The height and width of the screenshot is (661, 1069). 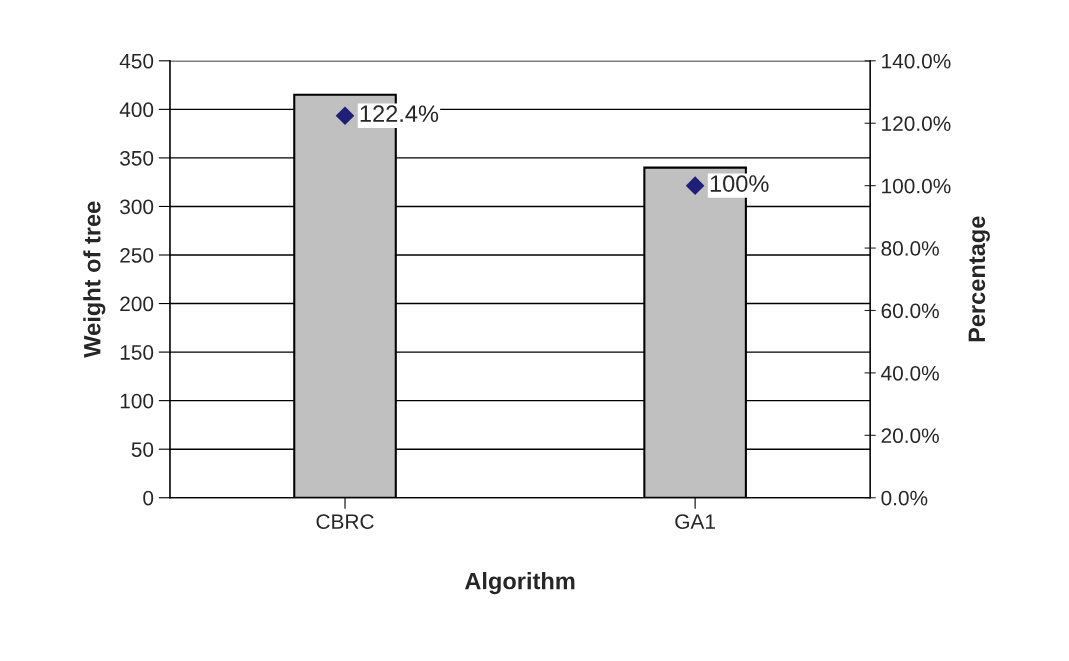 I want to click on y2-tick-label: 120.0%, so click(x=916, y=123).